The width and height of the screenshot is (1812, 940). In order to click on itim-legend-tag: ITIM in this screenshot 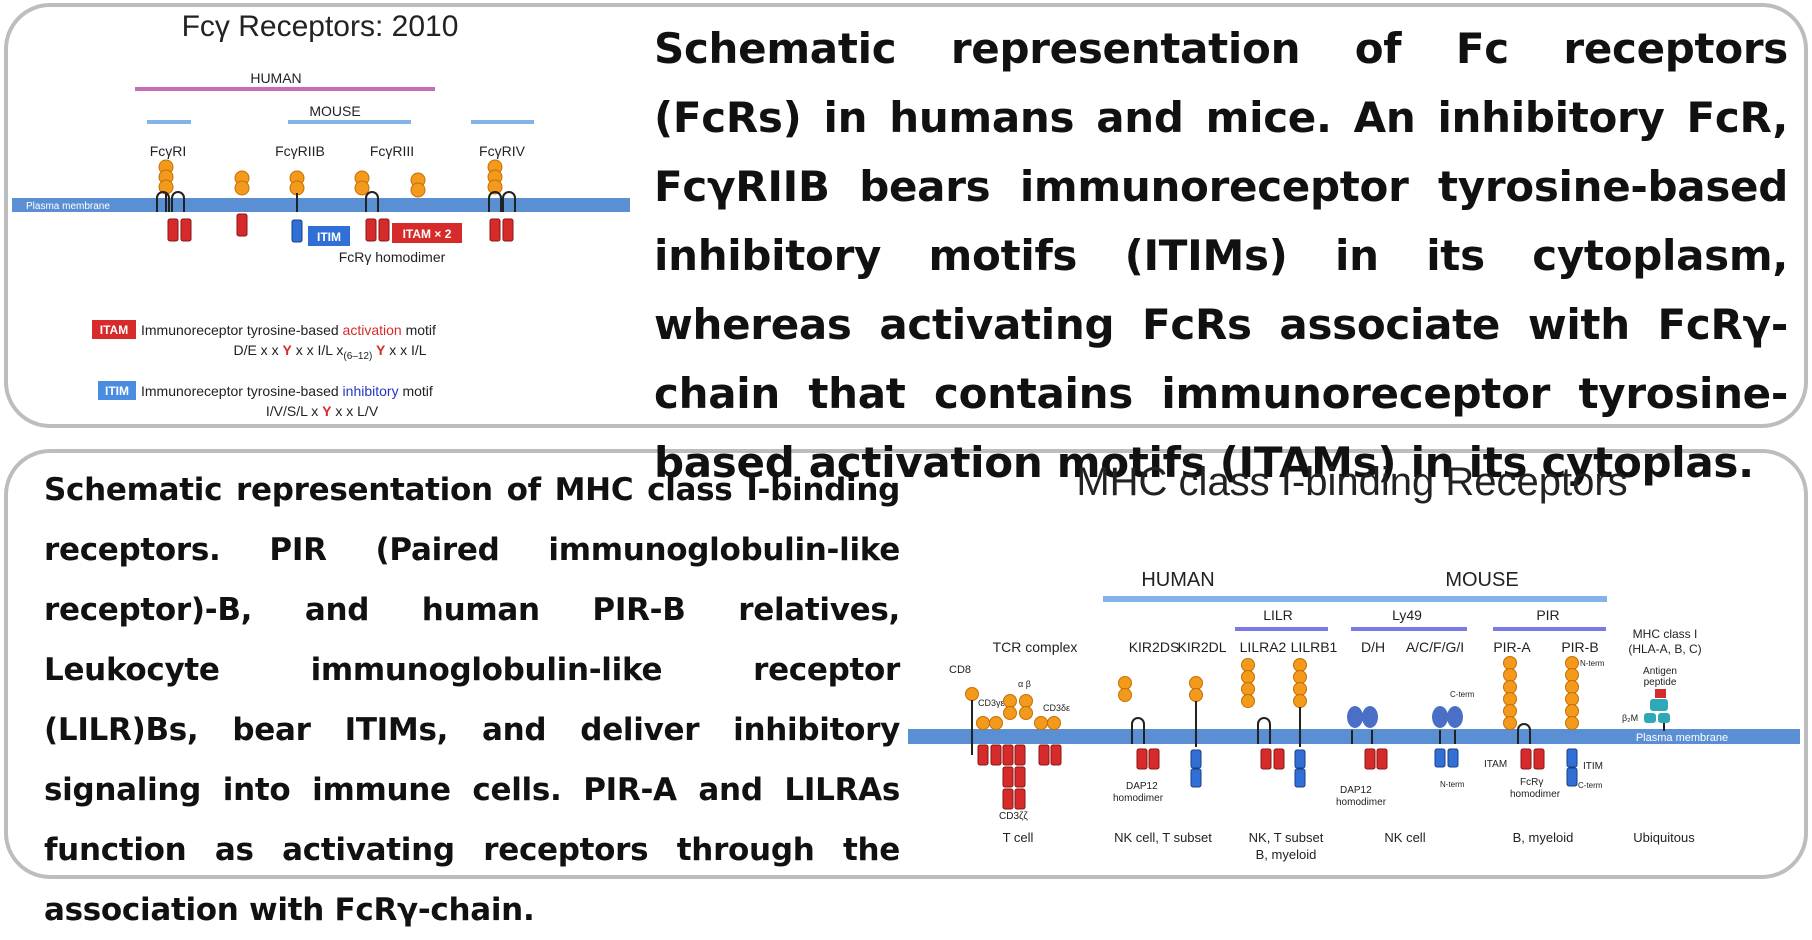, I will do `click(117, 391)`.